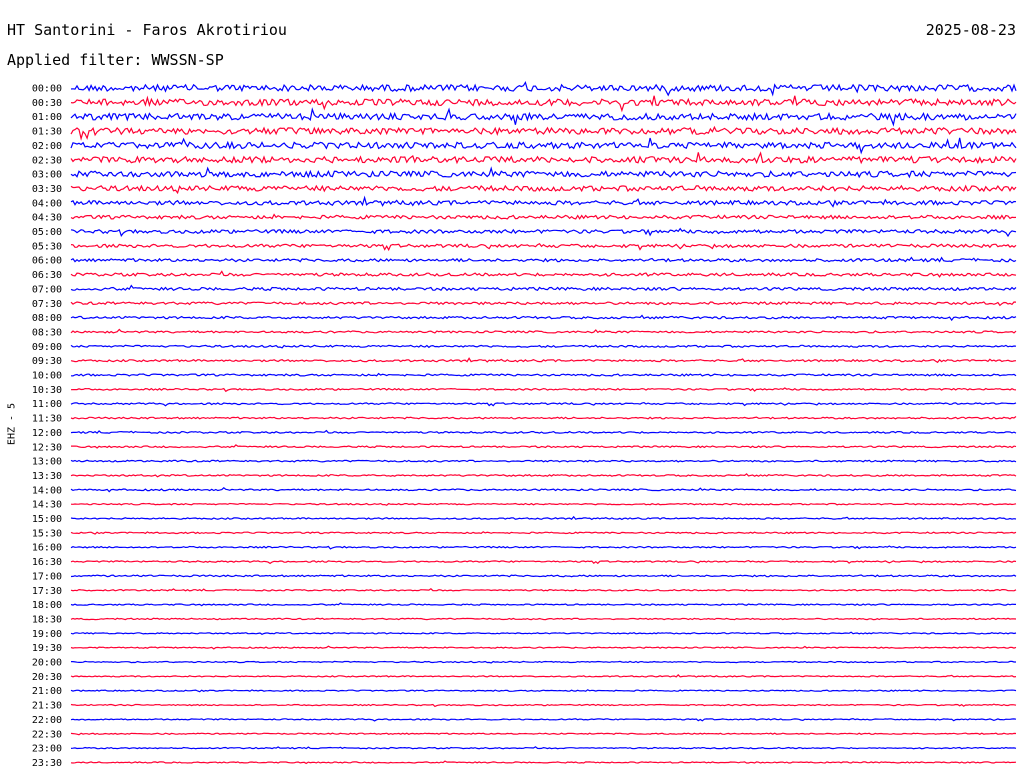 The height and width of the screenshot is (780, 1024). Describe the element at coordinates (47, 677) in the screenshot. I see `row-time-label: 20:30` at that location.